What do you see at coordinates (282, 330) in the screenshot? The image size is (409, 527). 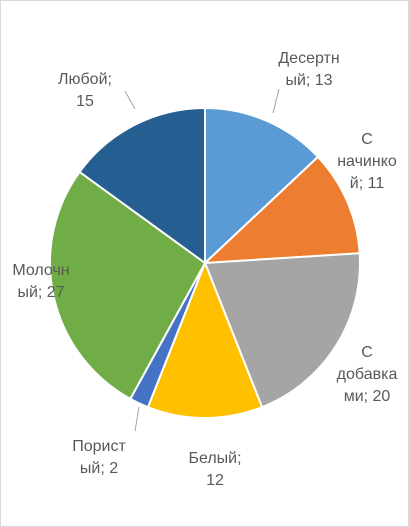 I see `slice-с-добавками` at bounding box center [282, 330].